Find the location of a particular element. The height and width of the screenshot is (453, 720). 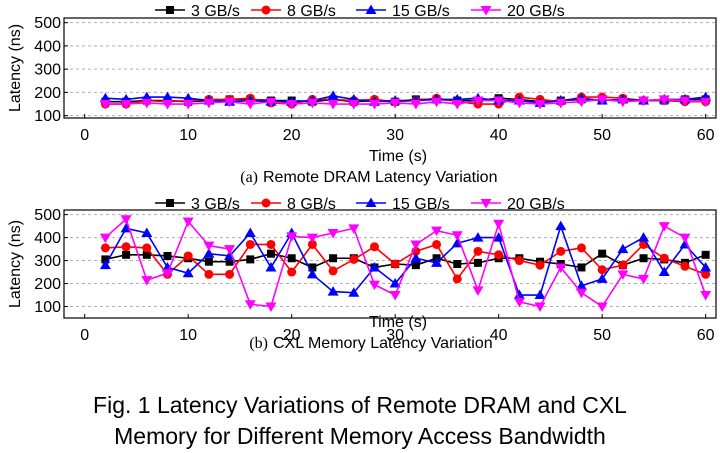

panel-a-x-tick-label-40: 40 is located at coordinates (499, 135).